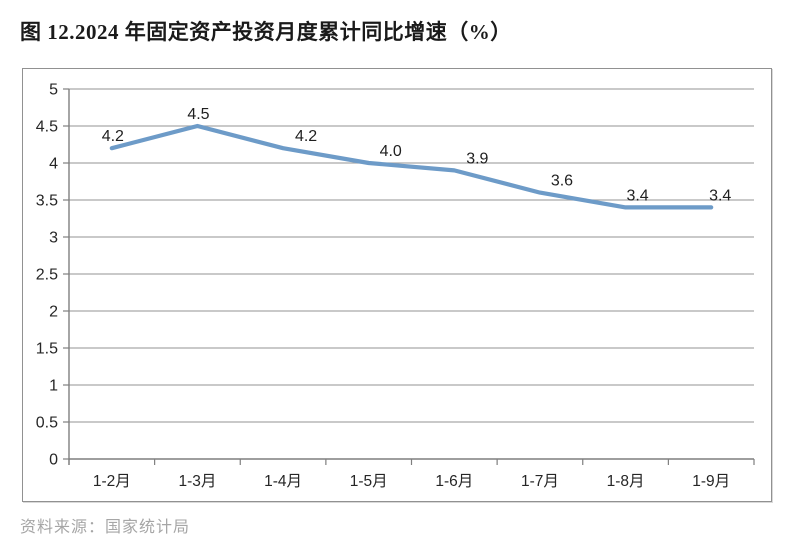 The width and height of the screenshot is (800, 558). What do you see at coordinates (47, 349) in the screenshot?
I see `y-tick-label: 1.5` at bounding box center [47, 349].